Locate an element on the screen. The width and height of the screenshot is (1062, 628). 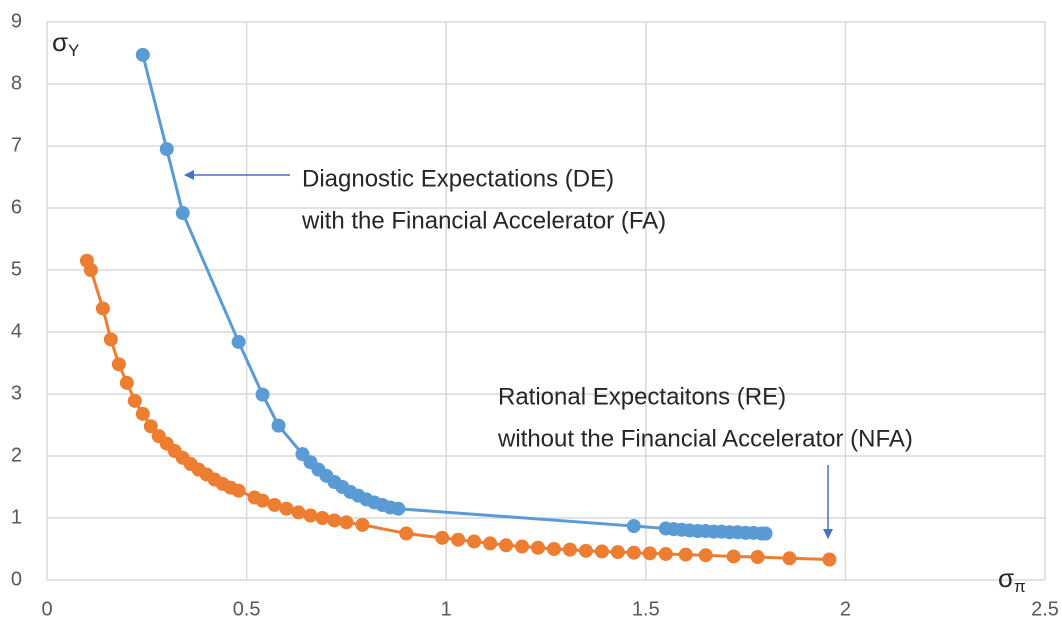
y-tick-label: 0 is located at coordinates (16, 579).